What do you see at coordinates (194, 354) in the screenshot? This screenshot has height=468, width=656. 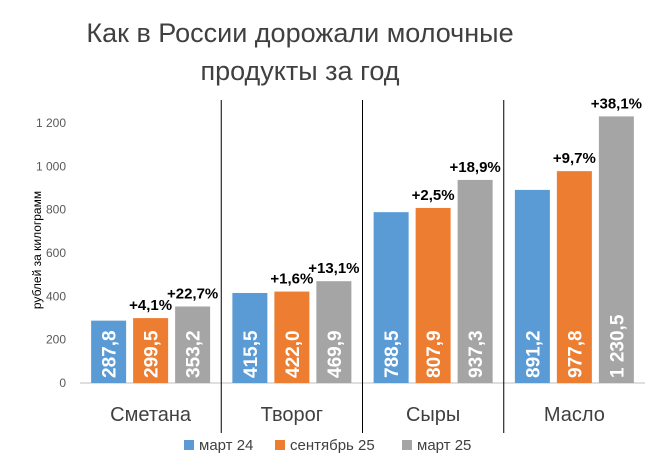 I see `bar-value-label: 353,2` at bounding box center [194, 354].